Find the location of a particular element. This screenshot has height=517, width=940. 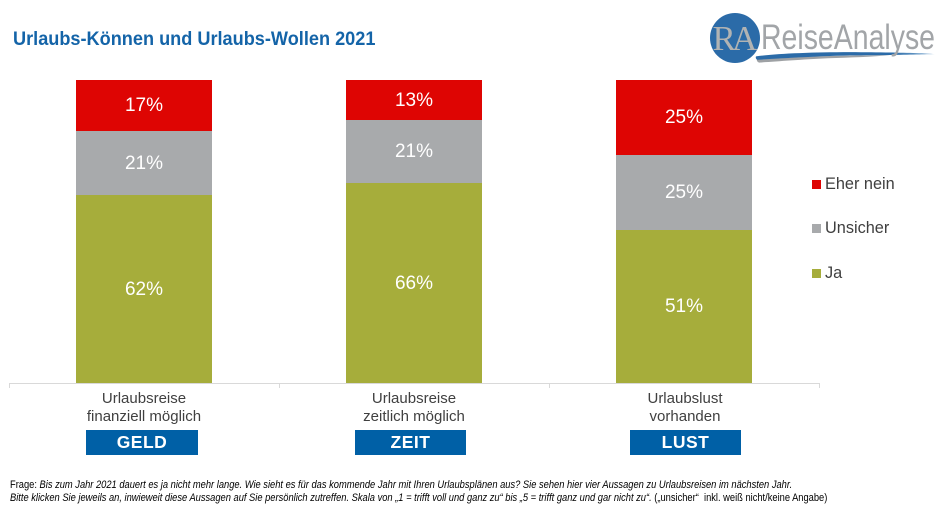

svg-text: R is located at coordinates (725, 38).